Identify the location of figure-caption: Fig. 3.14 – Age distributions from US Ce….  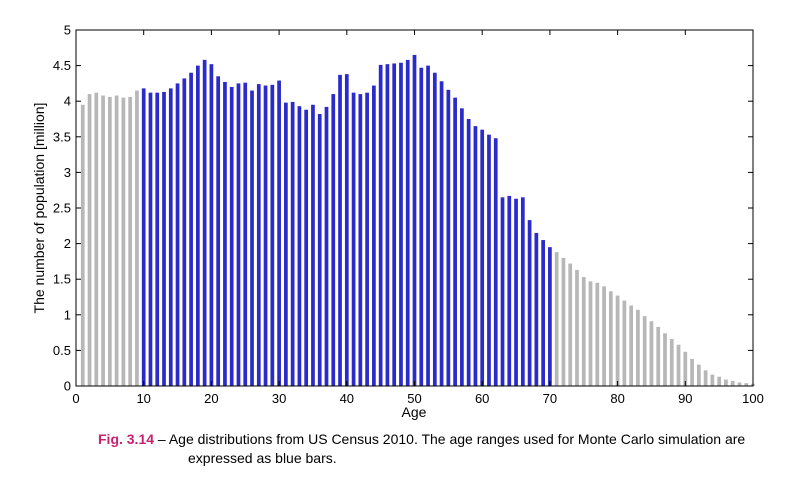
(443, 449).